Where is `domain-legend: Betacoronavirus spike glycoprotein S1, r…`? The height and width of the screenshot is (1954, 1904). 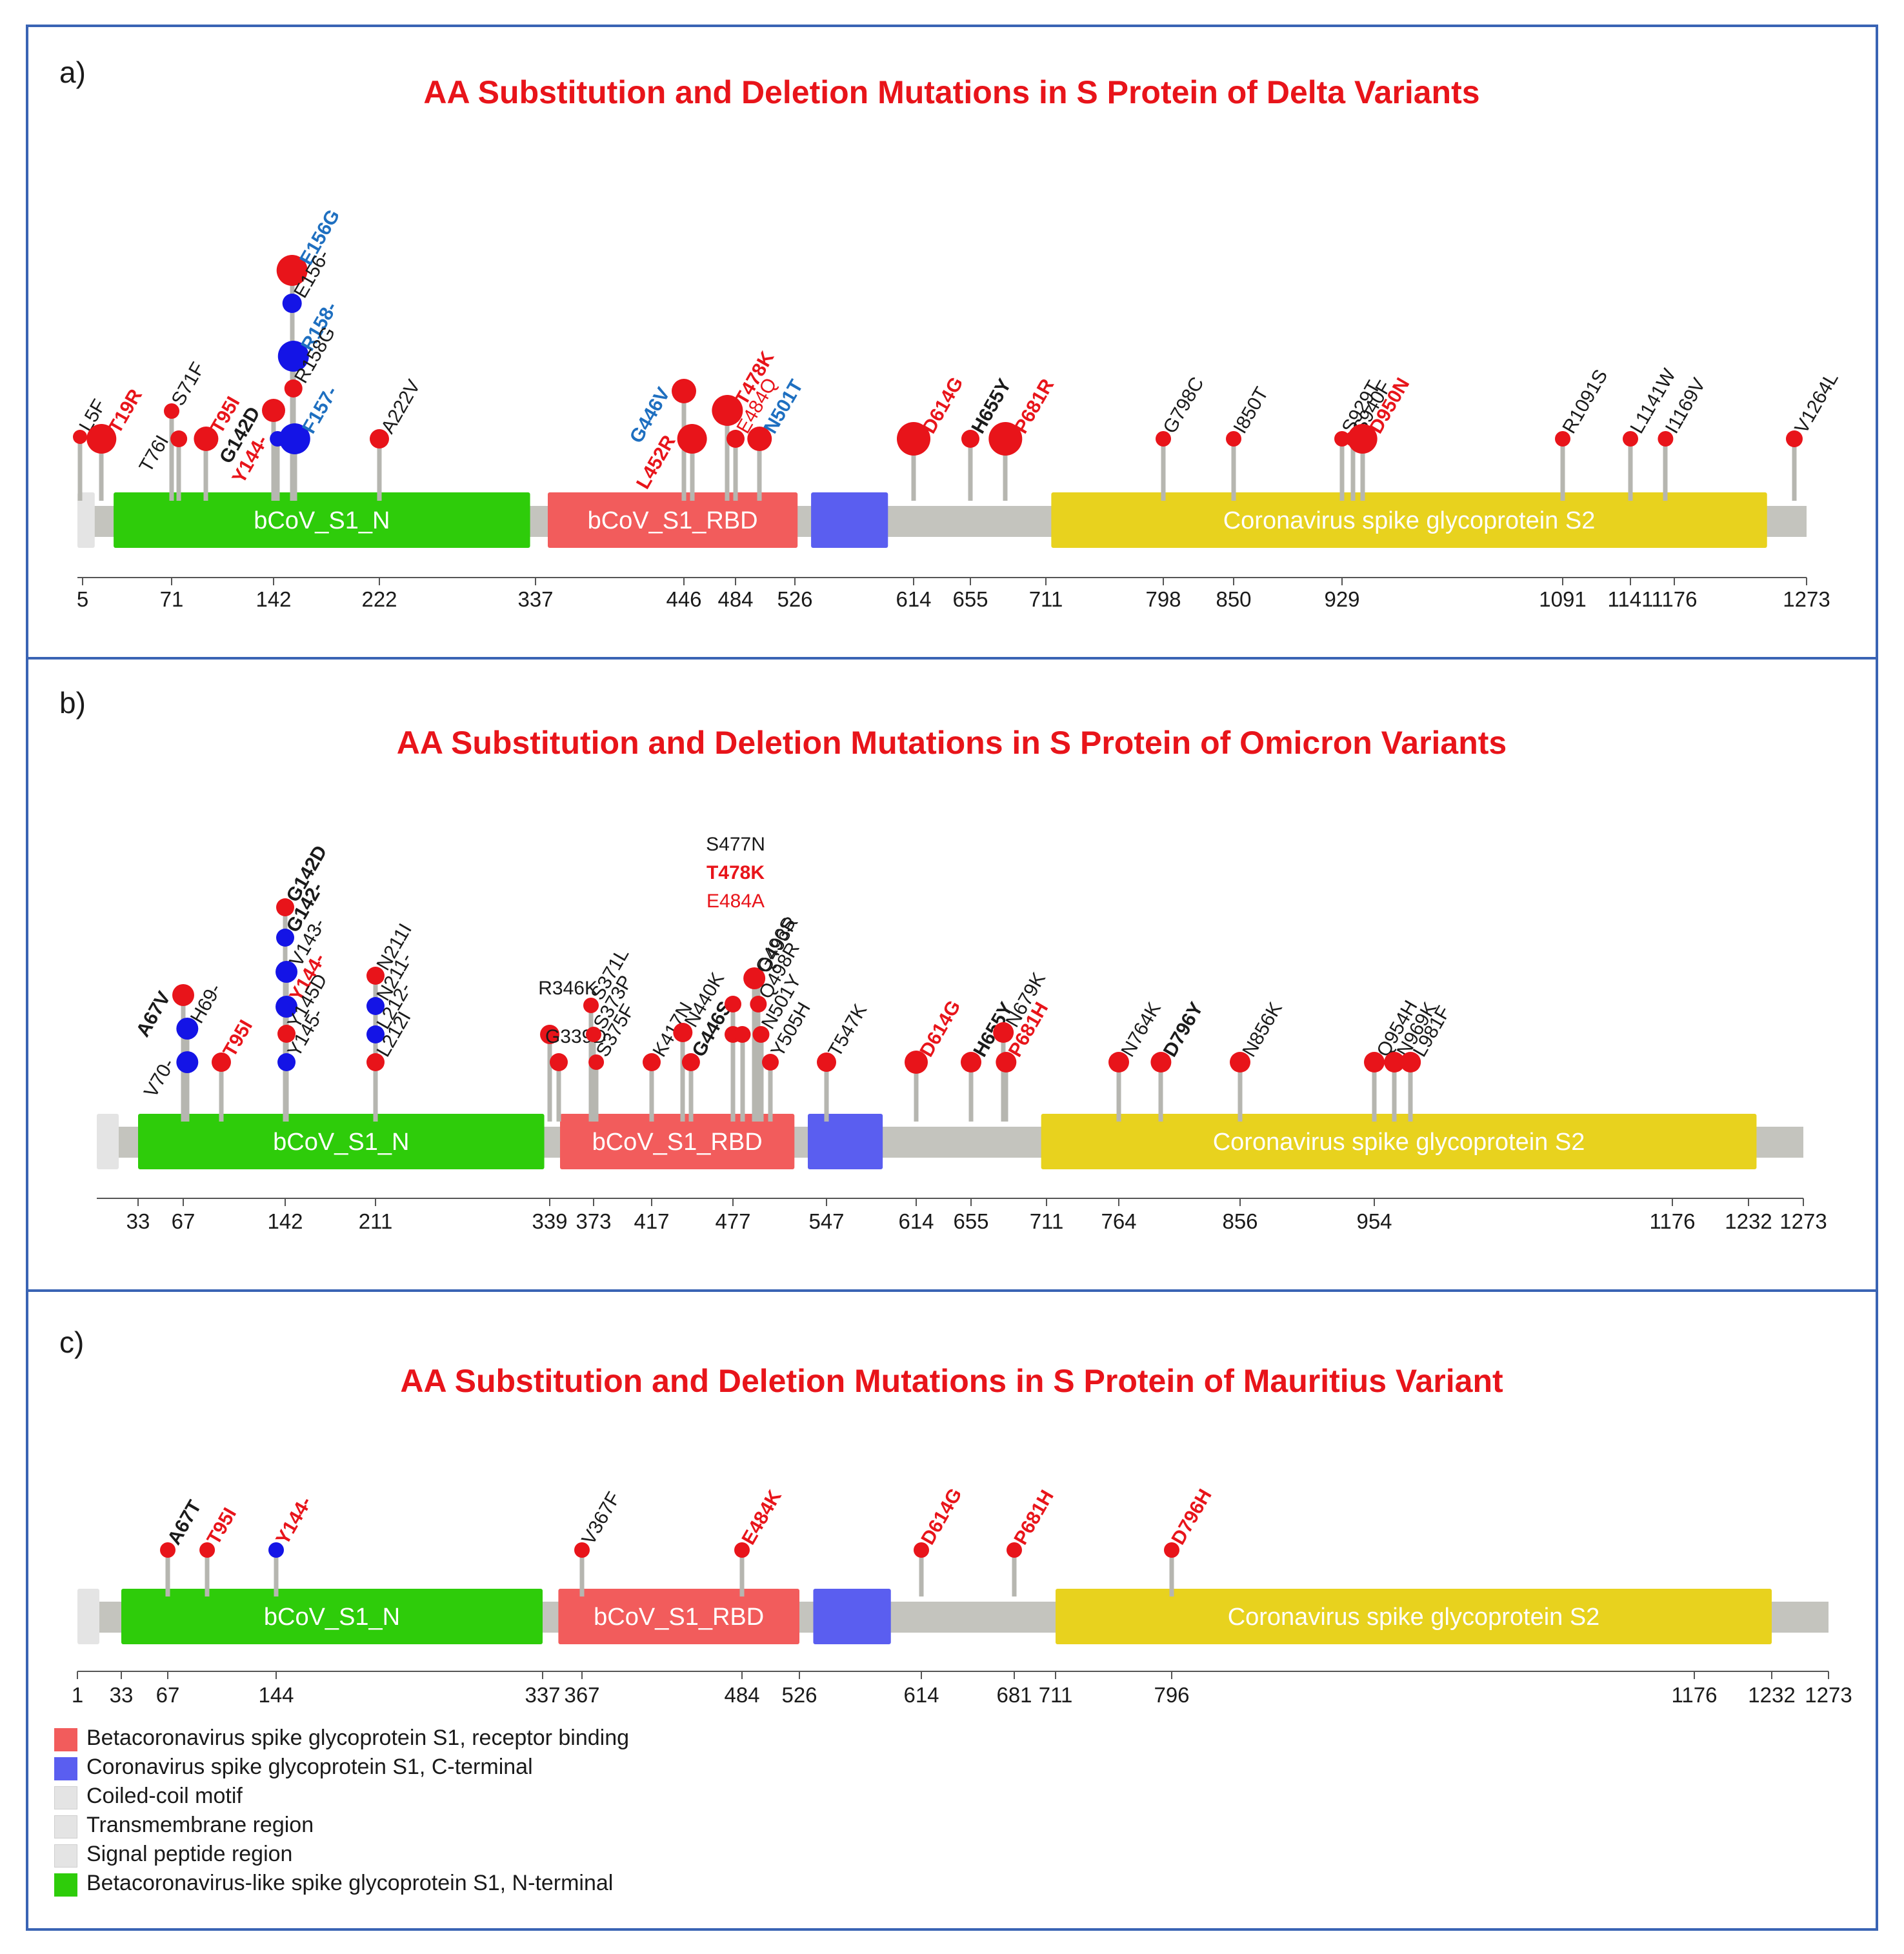 domain-legend: Betacoronavirus spike glycoprotein S1, r… is located at coordinates (505, 1812).